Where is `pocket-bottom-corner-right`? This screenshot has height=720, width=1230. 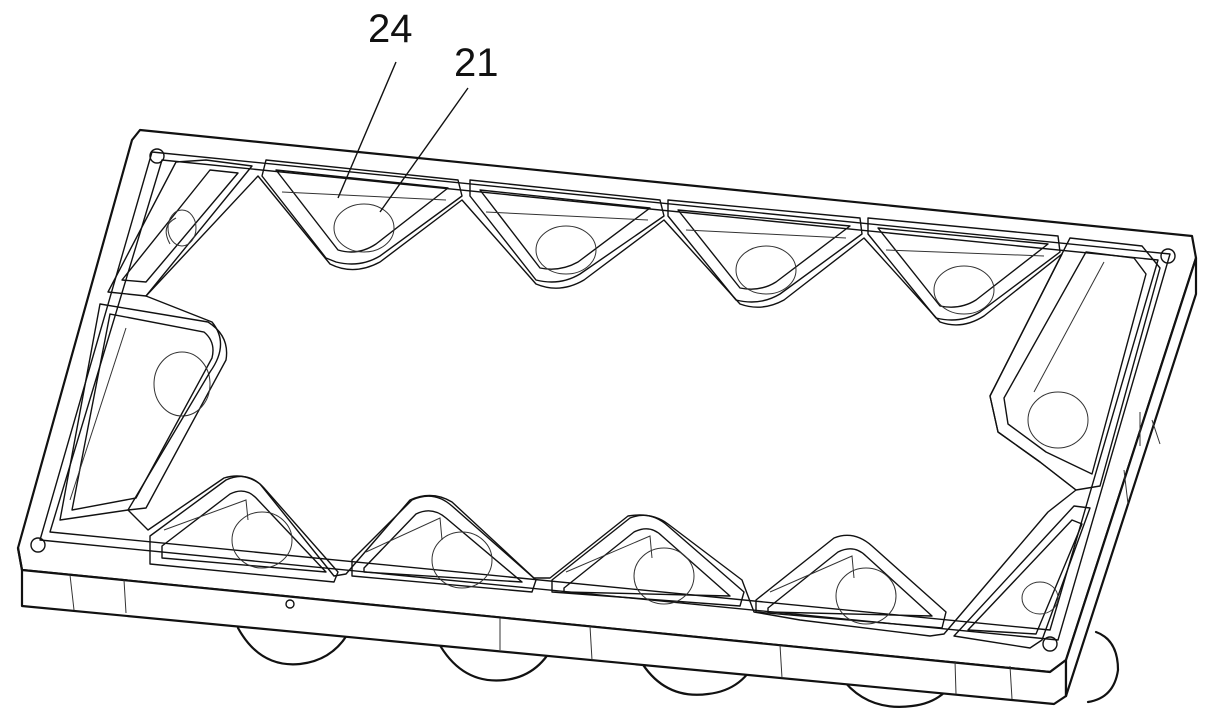
pocket-bottom-corner-right is located at coordinates (1022, 577).